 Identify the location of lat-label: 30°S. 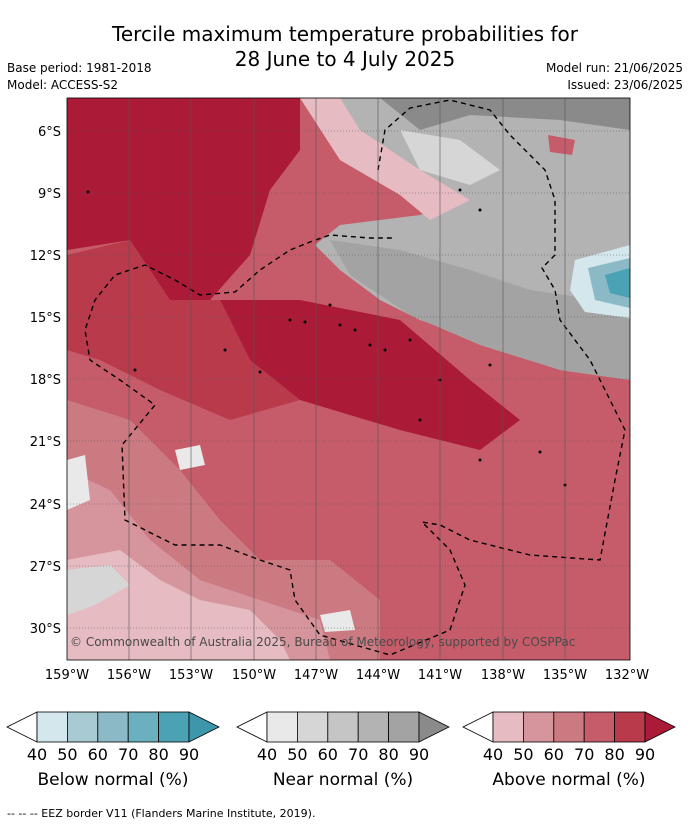
(45, 629).